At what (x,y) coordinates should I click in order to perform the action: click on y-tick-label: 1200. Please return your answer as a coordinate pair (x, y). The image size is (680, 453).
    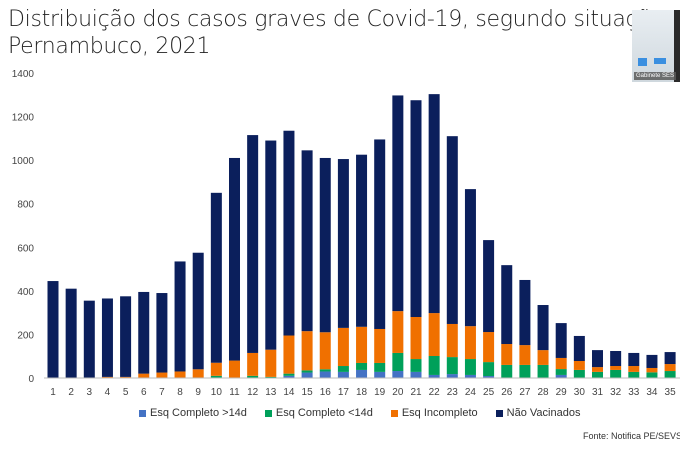
    Looking at the image, I should click on (23, 118).